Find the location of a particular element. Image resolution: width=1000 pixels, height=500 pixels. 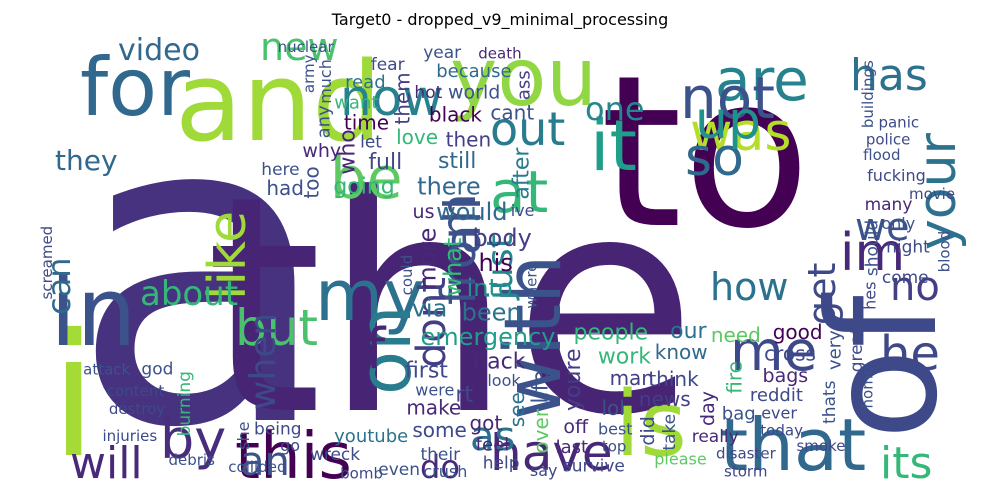

word-going: going is located at coordinates (363, 187).